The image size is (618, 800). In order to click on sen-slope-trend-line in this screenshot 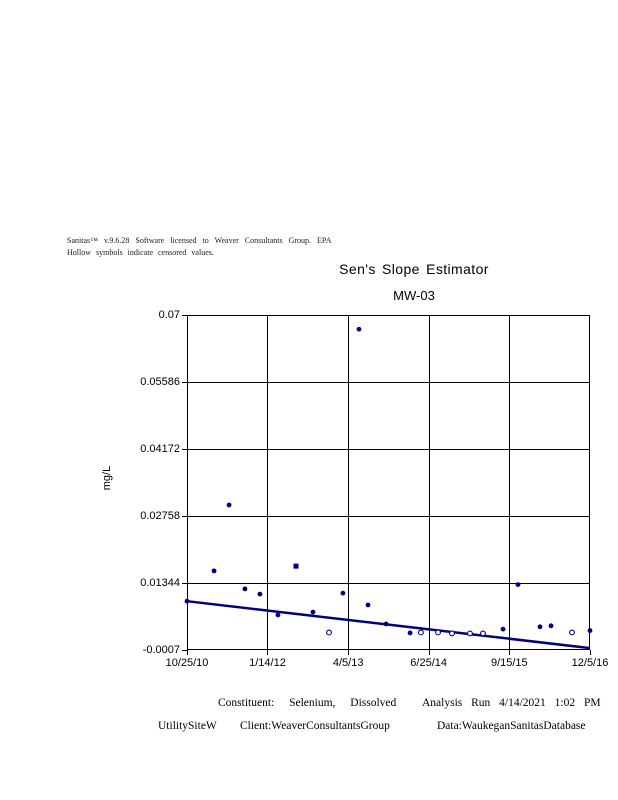, I will do `click(388, 624)`.